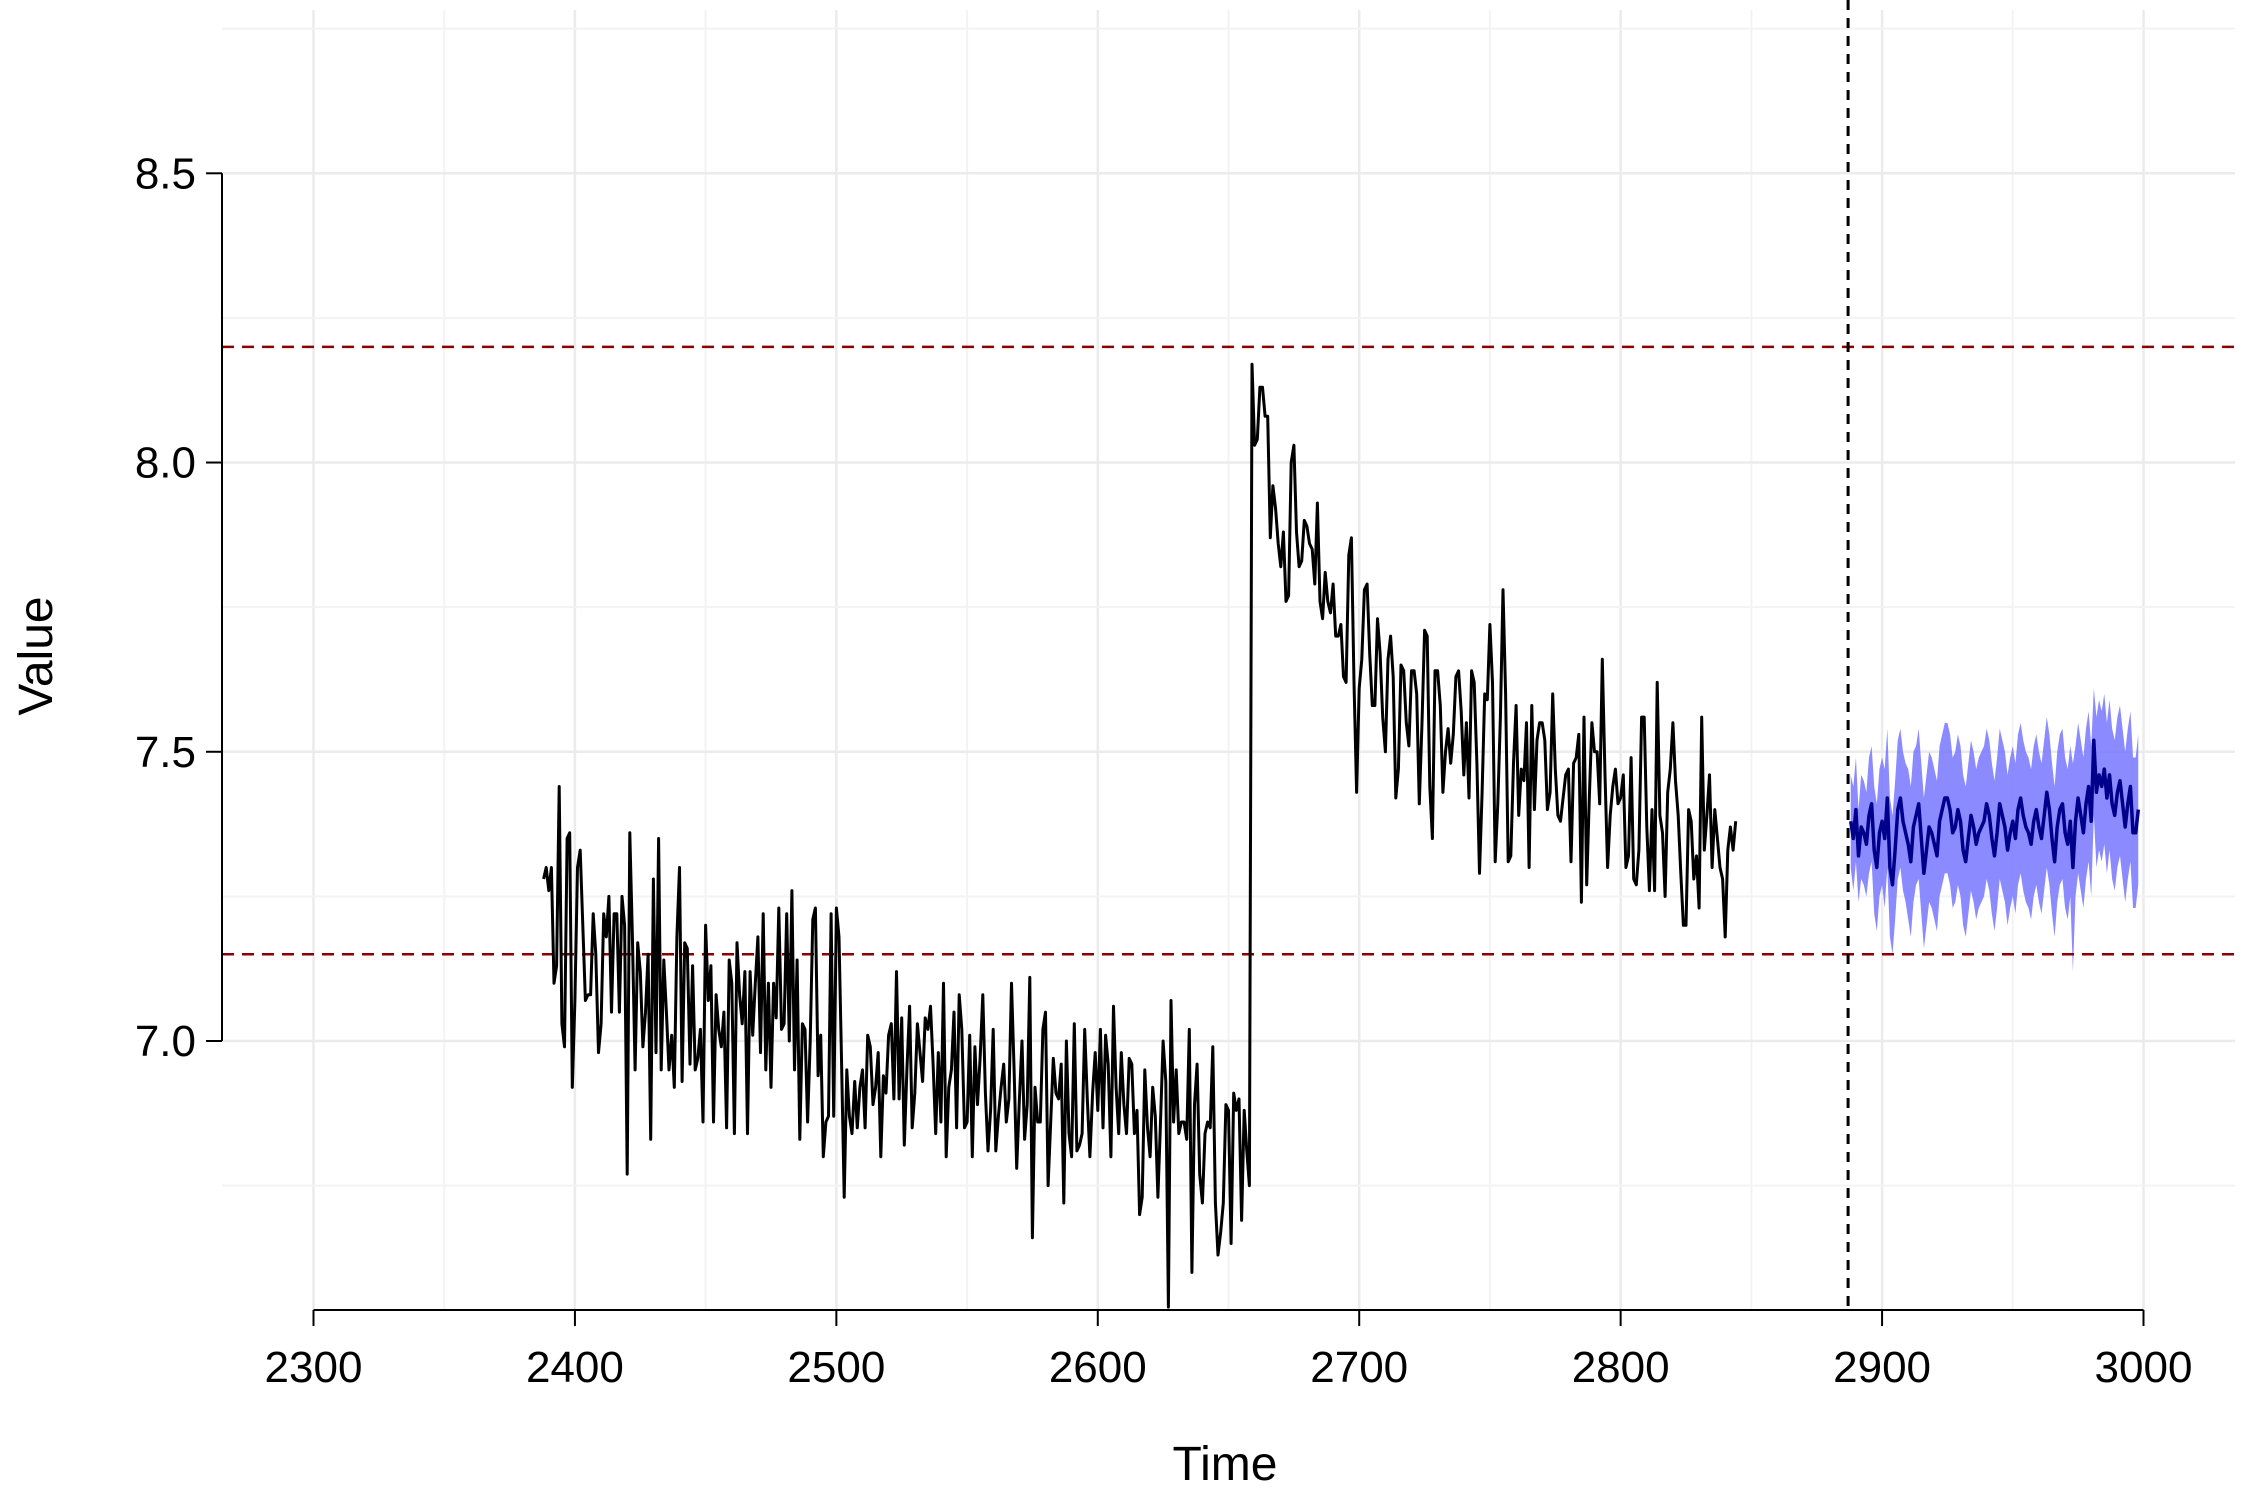  What do you see at coordinates (1621, 1367) in the screenshot?
I see `x-tick-label: 2800` at bounding box center [1621, 1367].